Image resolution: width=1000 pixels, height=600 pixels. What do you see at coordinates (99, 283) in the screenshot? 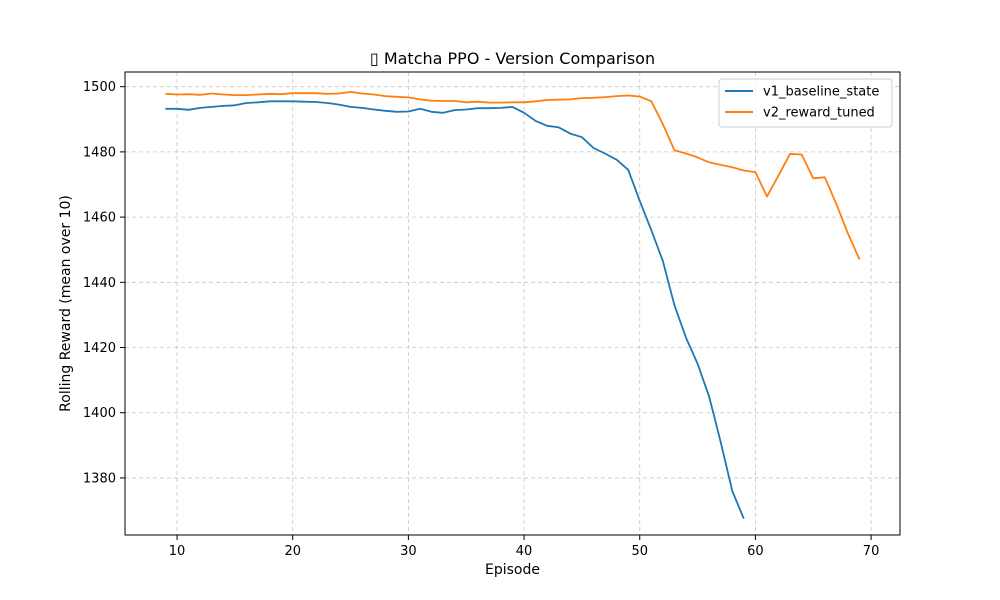
I see `y-tick-label: 1440` at bounding box center [99, 283].